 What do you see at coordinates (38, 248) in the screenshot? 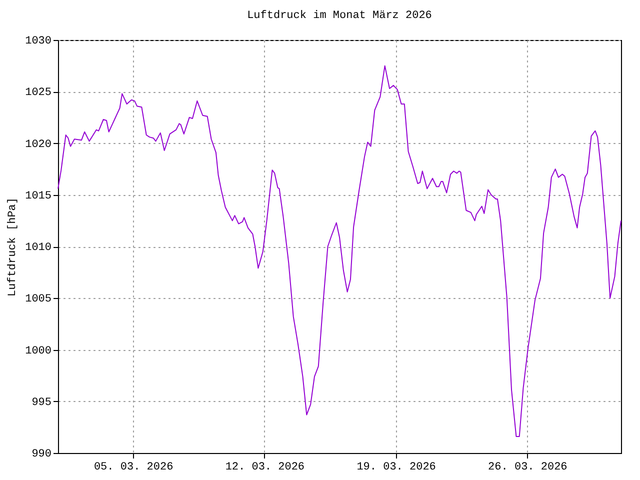
I see `y-tick-label: 1010` at bounding box center [38, 248].